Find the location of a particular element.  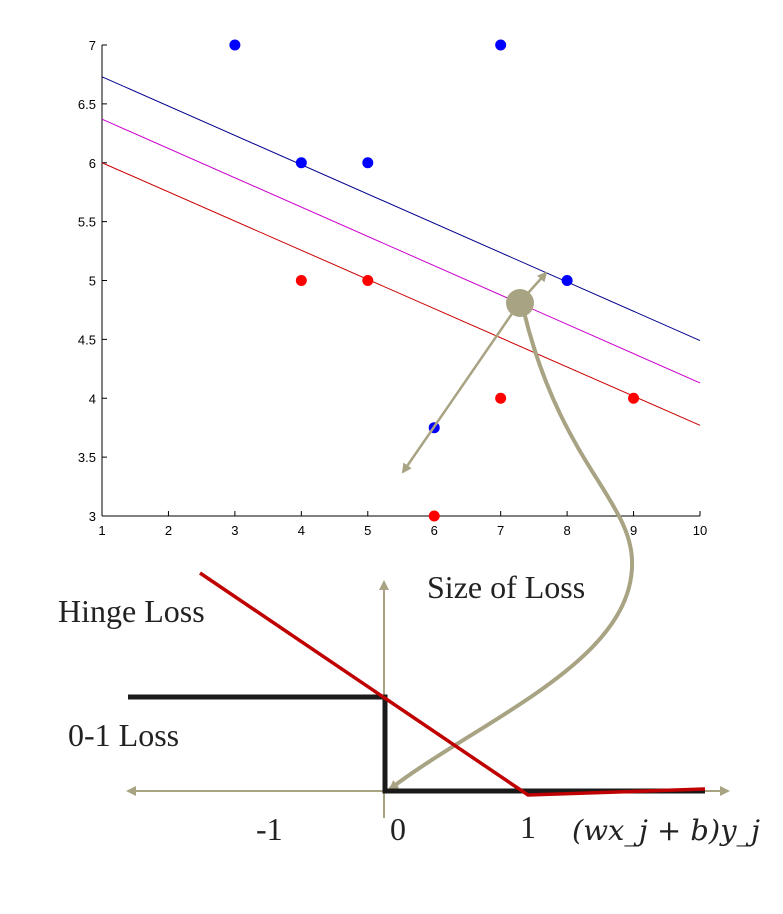

y-tick-label: 3.5 is located at coordinates (87, 457).